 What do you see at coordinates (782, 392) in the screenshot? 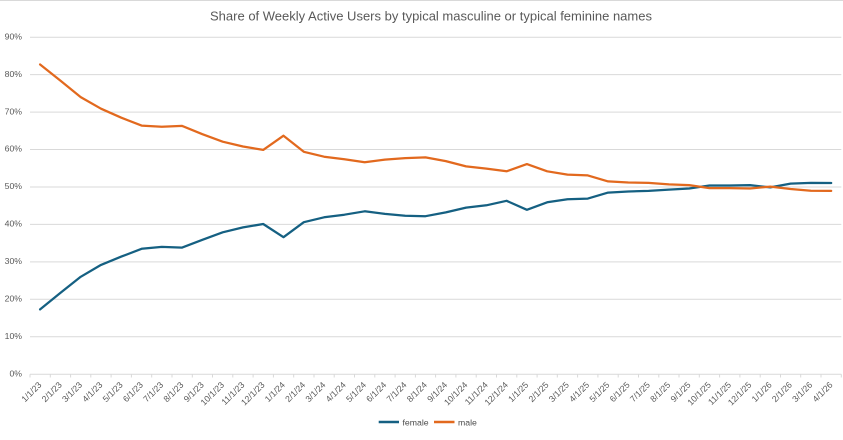
I see `svg-text: 2/1/26` at bounding box center [782, 392].